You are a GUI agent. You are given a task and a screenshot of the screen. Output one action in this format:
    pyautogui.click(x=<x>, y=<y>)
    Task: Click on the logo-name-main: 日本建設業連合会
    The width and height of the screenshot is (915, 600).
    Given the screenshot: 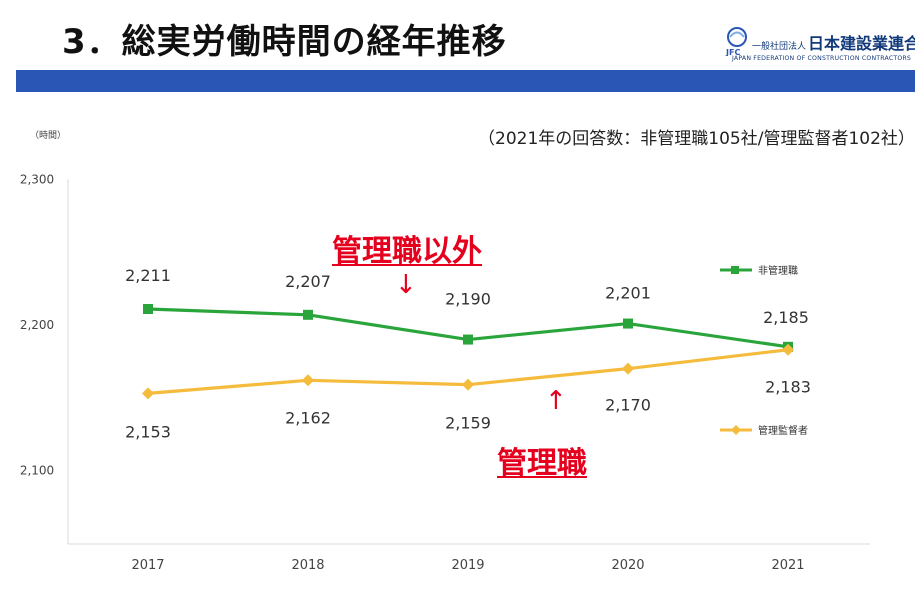 What is the action you would take?
    pyautogui.click(x=861, y=43)
    